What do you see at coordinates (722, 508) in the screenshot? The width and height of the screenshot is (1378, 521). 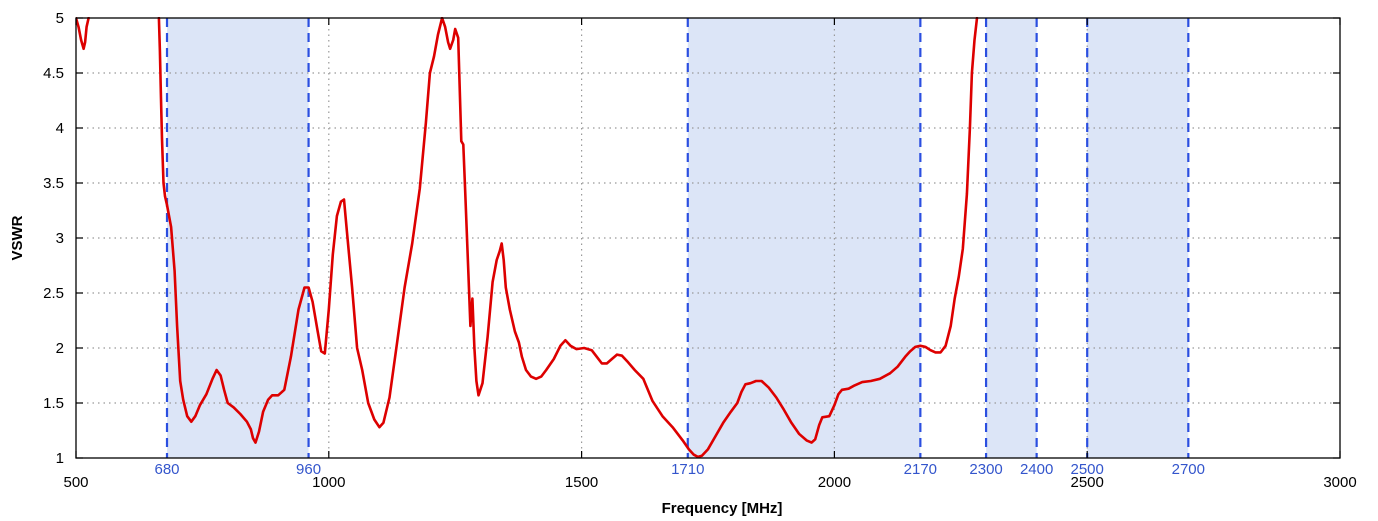 I see `x-axis-title: Frequency [MHz]` at bounding box center [722, 508].